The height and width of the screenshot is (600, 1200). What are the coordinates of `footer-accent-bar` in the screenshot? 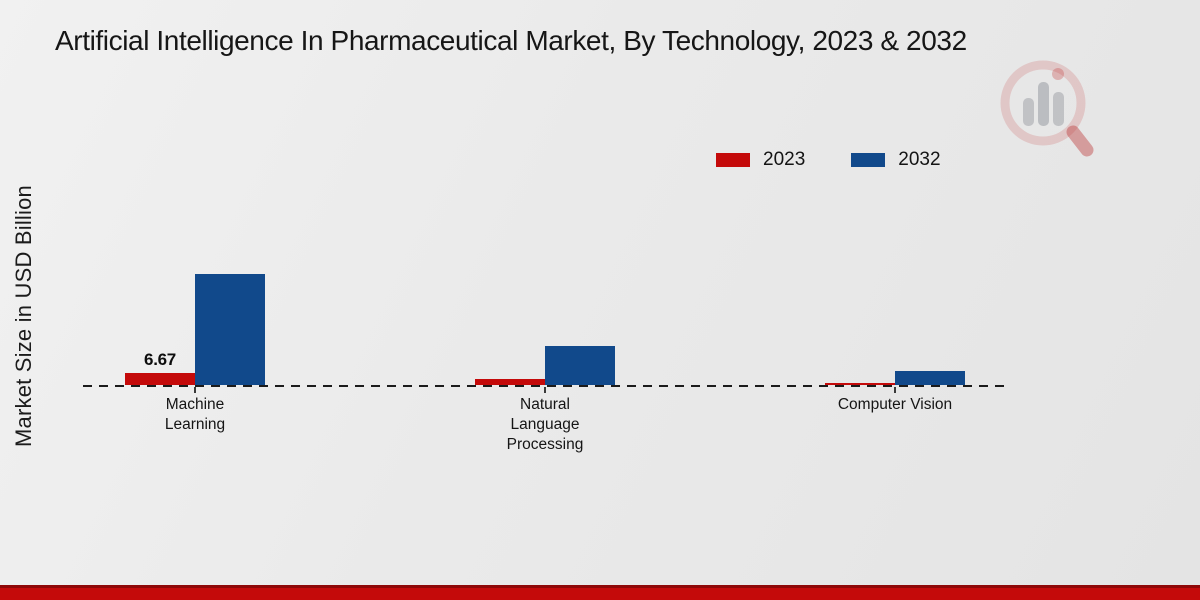 It's located at (600, 592).